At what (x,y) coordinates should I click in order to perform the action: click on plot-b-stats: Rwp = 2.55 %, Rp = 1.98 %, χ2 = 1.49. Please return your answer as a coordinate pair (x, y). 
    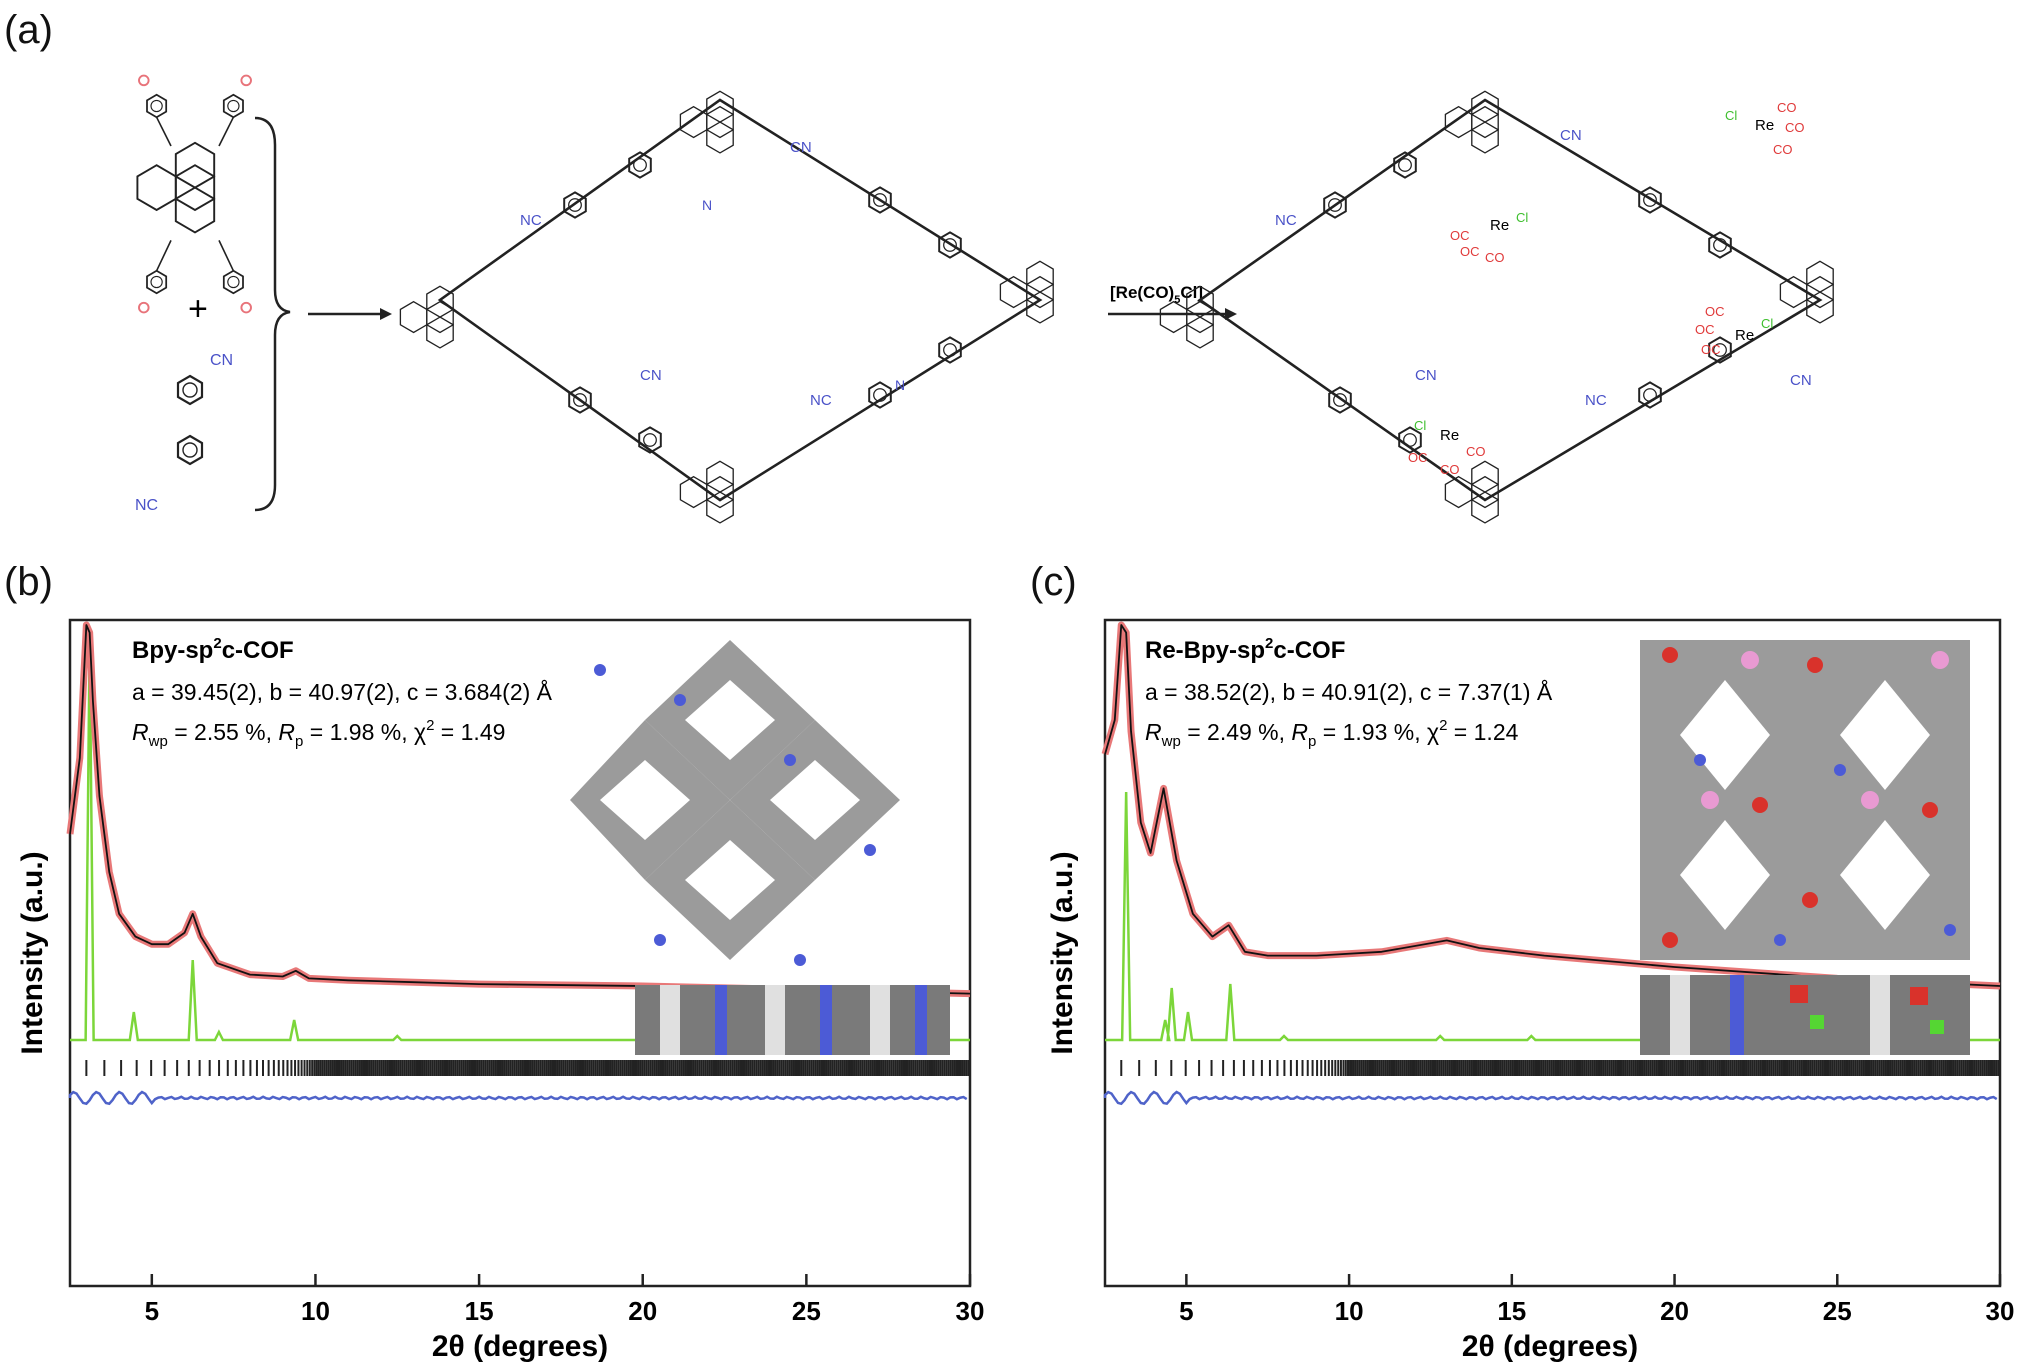
    Looking at the image, I should click on (318, 733).